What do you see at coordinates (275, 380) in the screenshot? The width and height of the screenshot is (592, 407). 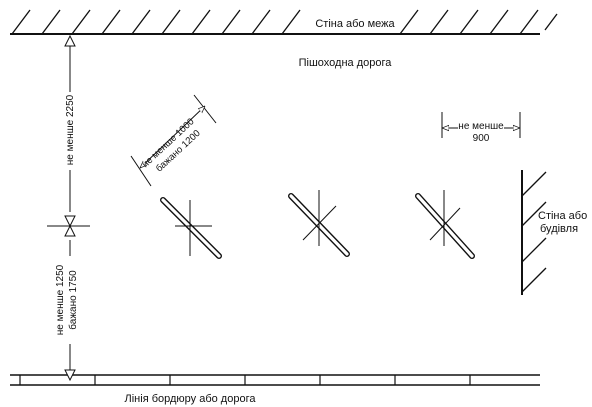 I see `curb-line` at bounding box center [275, 380].